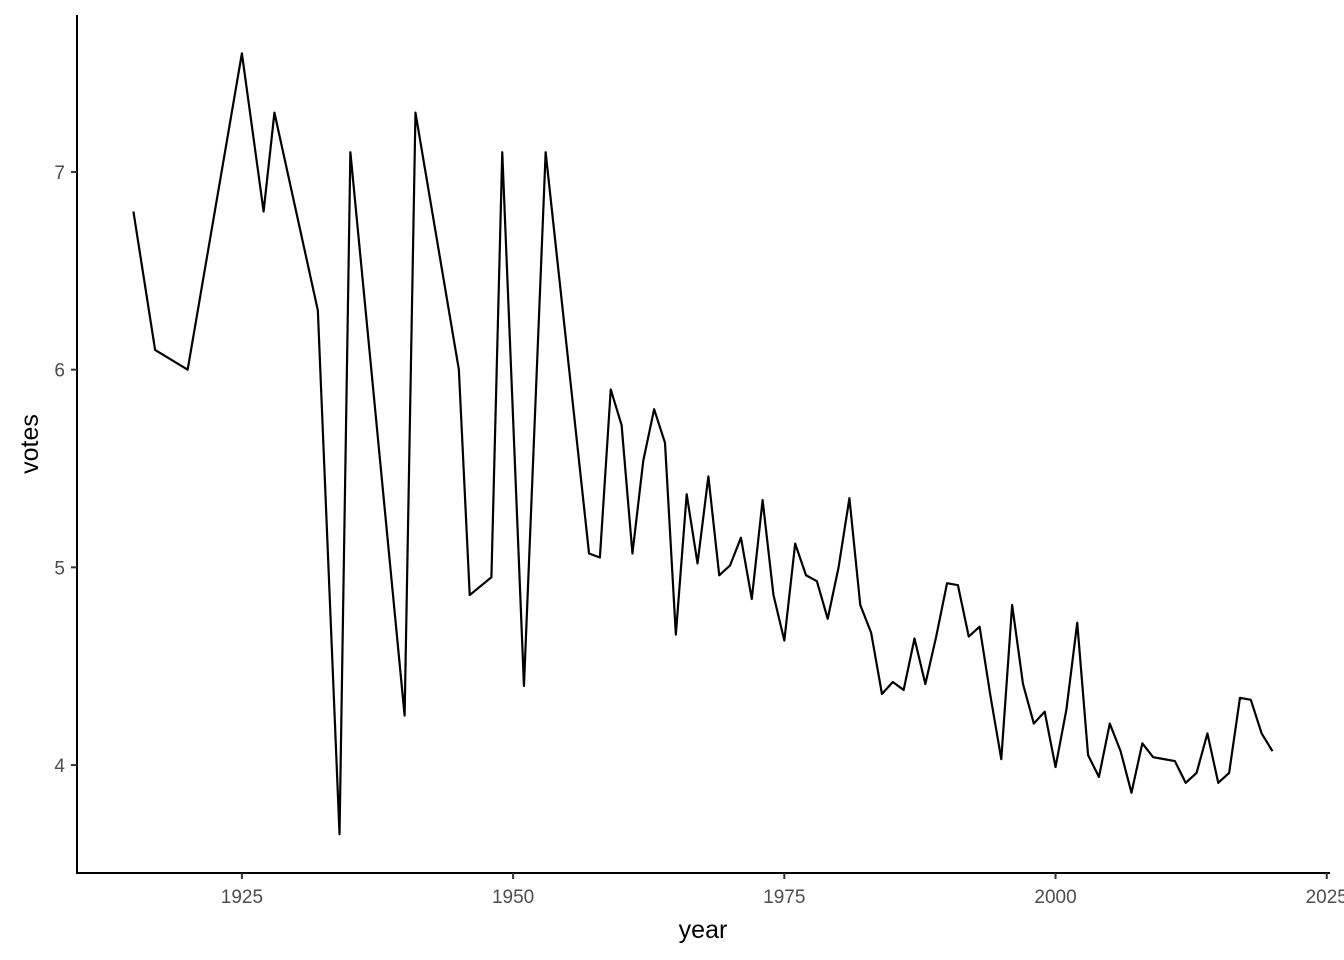 The width and height of the screenshot is (1344, 960). What do you see at coordinates (59, 568) in the screenshot?
I see `y-tick-label: 5` at bounding box center [59, 568].